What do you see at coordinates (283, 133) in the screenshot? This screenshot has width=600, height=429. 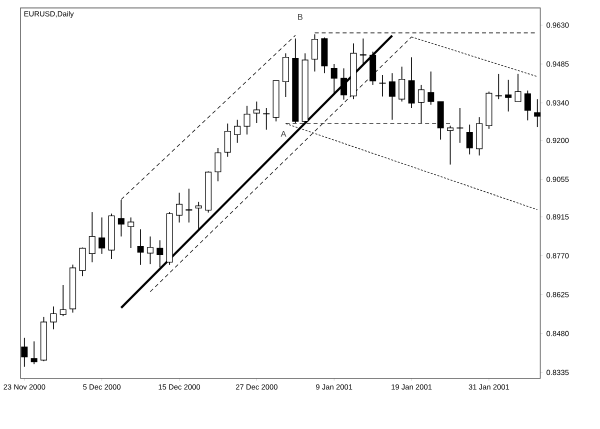 I see `annotation: A` at bounding box center [283, 133].